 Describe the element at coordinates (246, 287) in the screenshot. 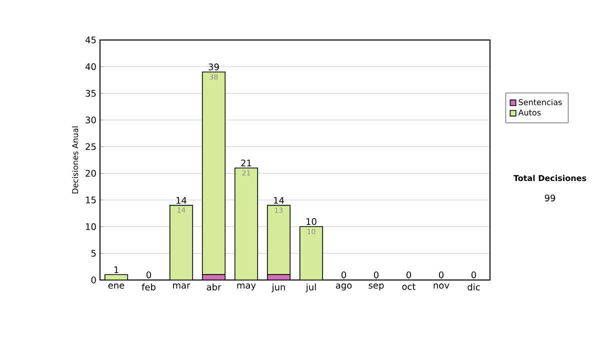

I see `x-tick-label: may` at that location.